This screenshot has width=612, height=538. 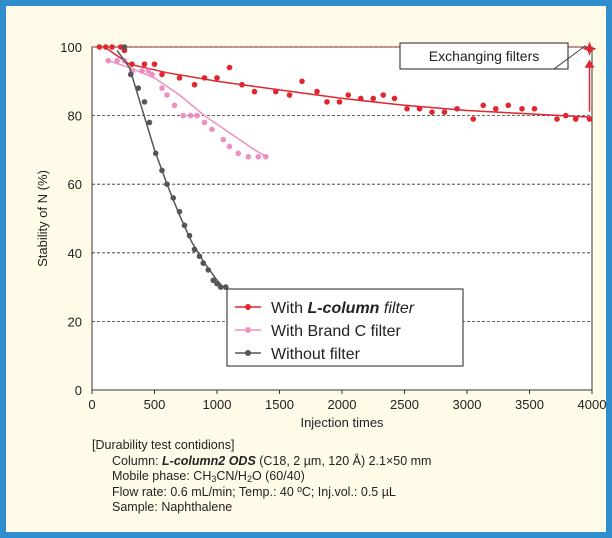 I want to click on series-no-filter, so click(x=172, y=167).